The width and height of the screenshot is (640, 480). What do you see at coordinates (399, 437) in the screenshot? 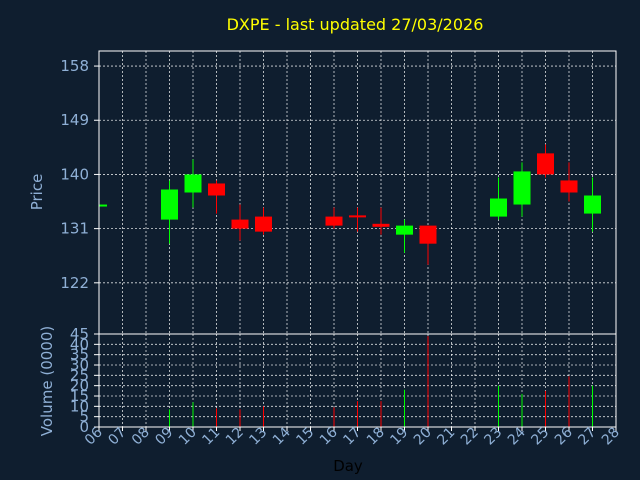
I see `day-tick-label: 19` at bounding box center [399, 437].